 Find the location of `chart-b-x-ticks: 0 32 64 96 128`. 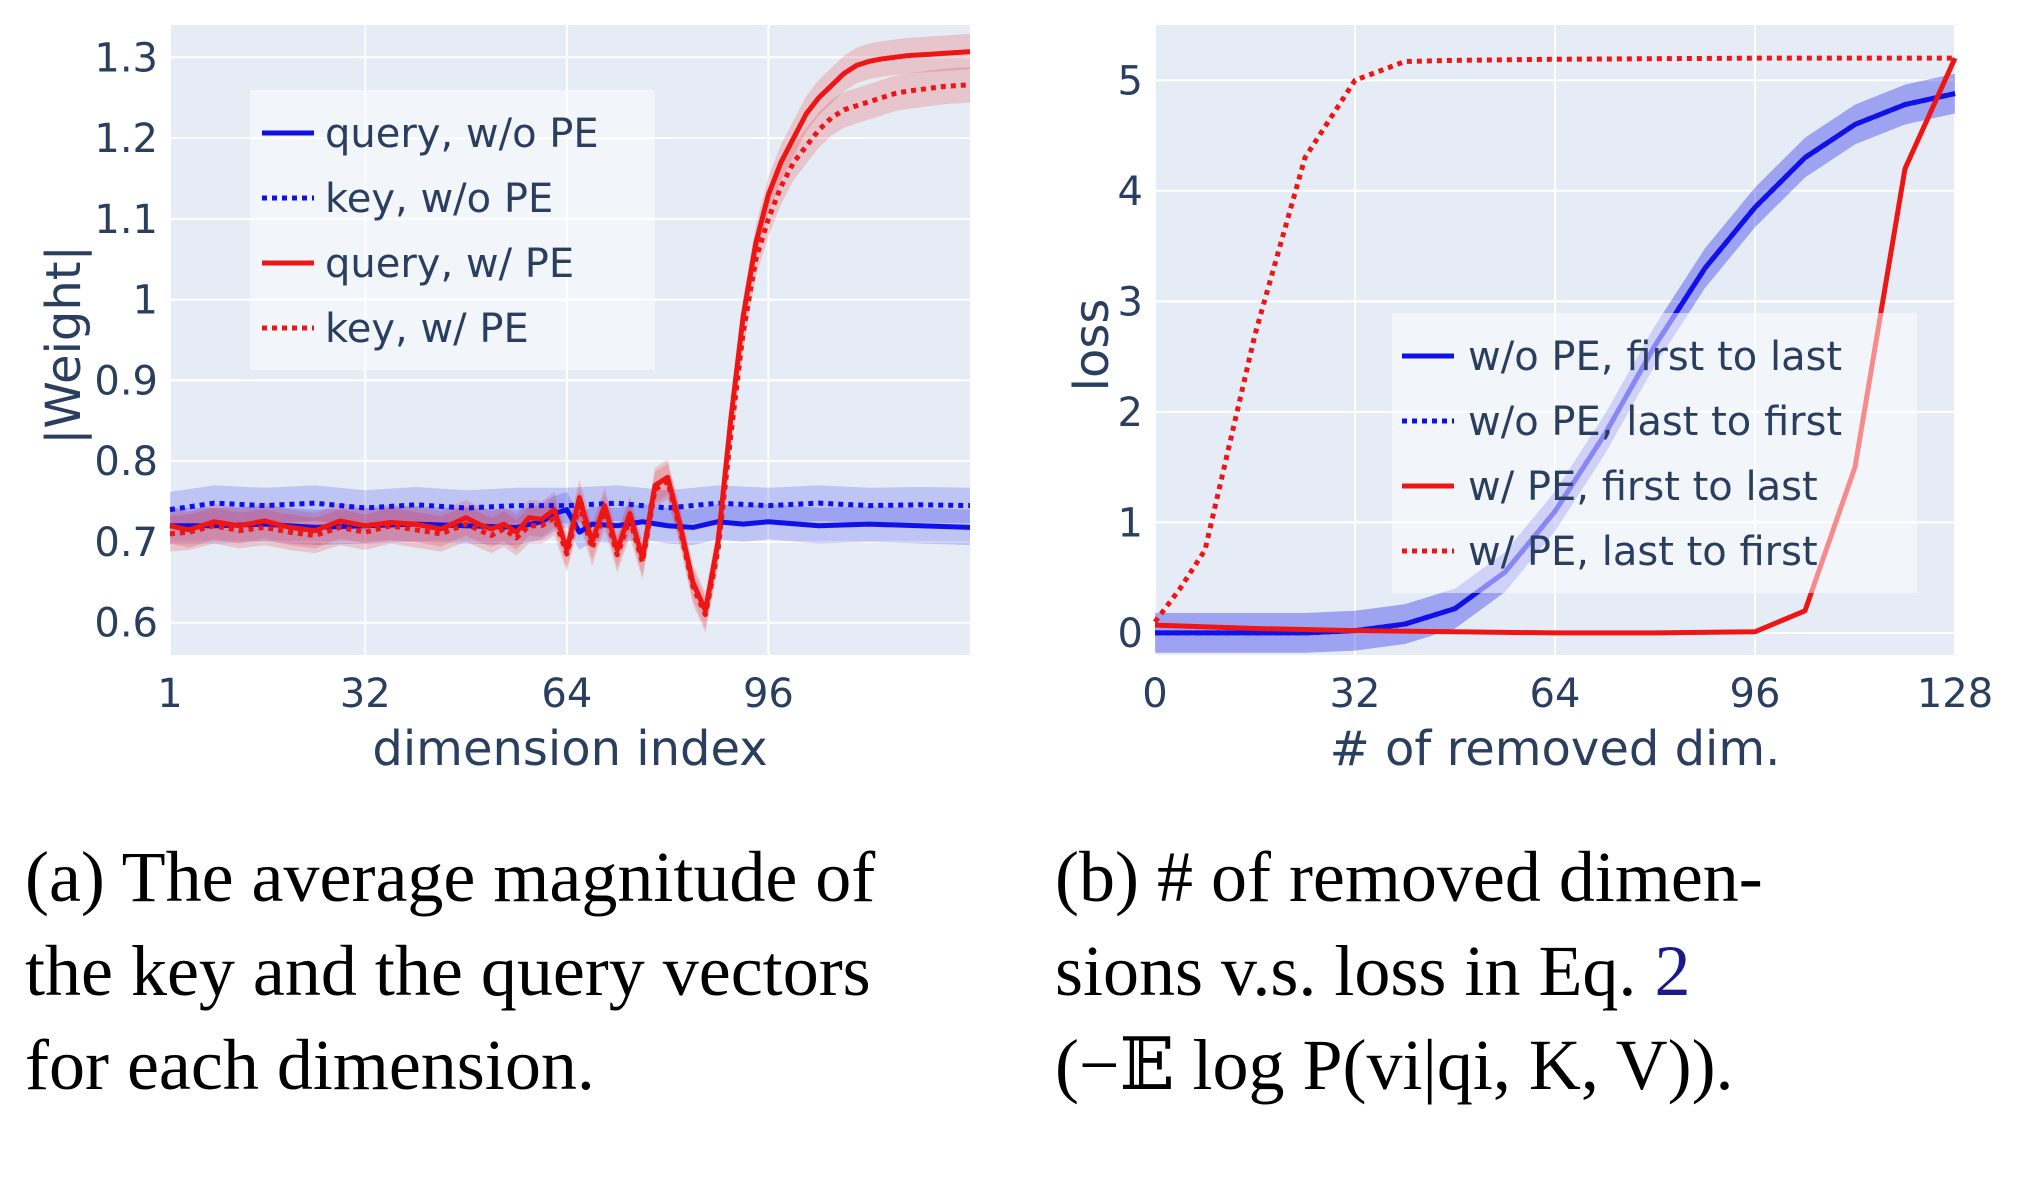

chart-b-x-ticks: 0 32 64 96 128 is located at coordinates (1567, 694).